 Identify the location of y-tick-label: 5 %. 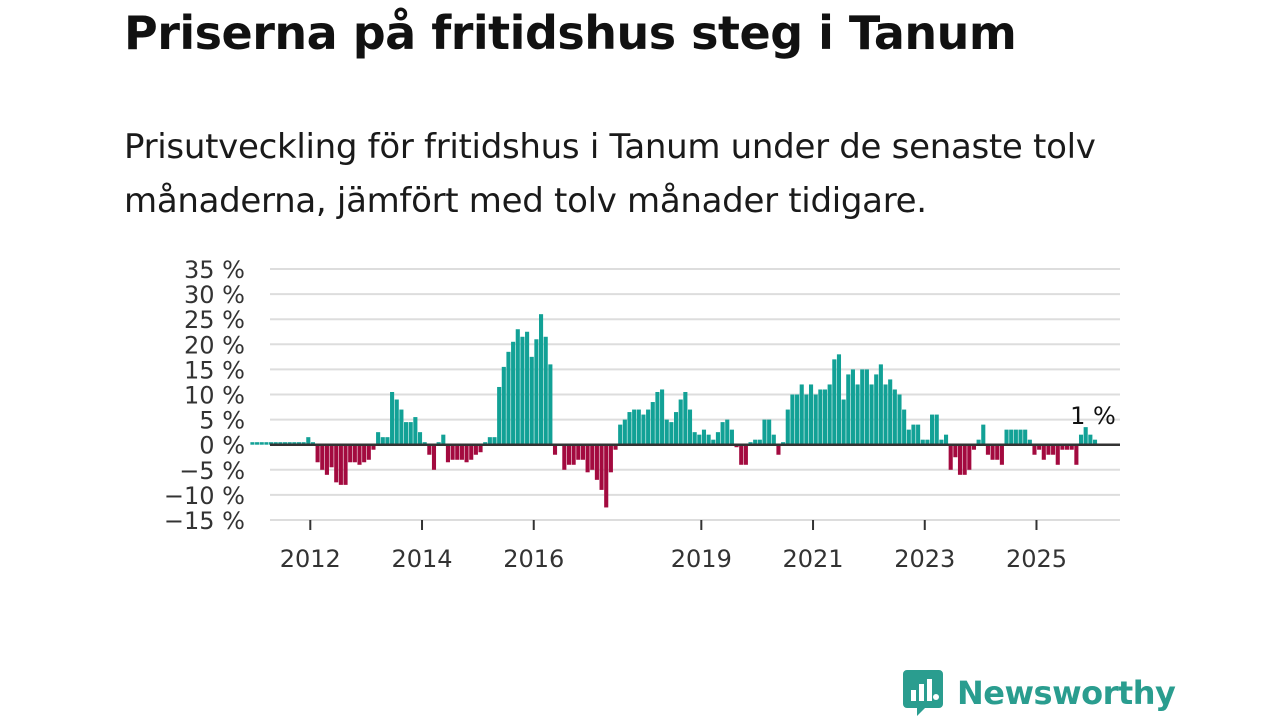
(222, 421).